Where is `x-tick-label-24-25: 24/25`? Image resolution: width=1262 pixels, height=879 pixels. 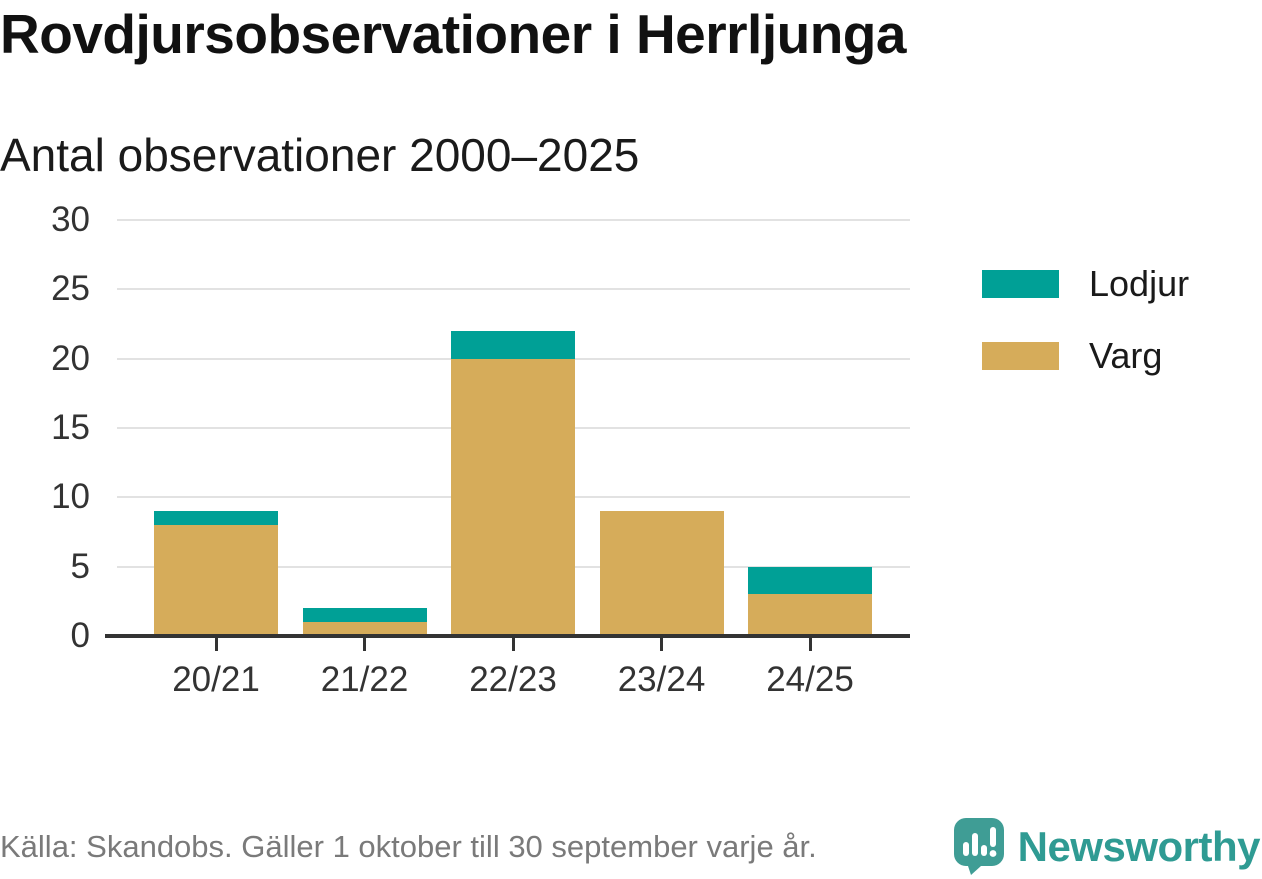
x-tick-label-24-25: 24/25 is located at coordinates (810, 679).